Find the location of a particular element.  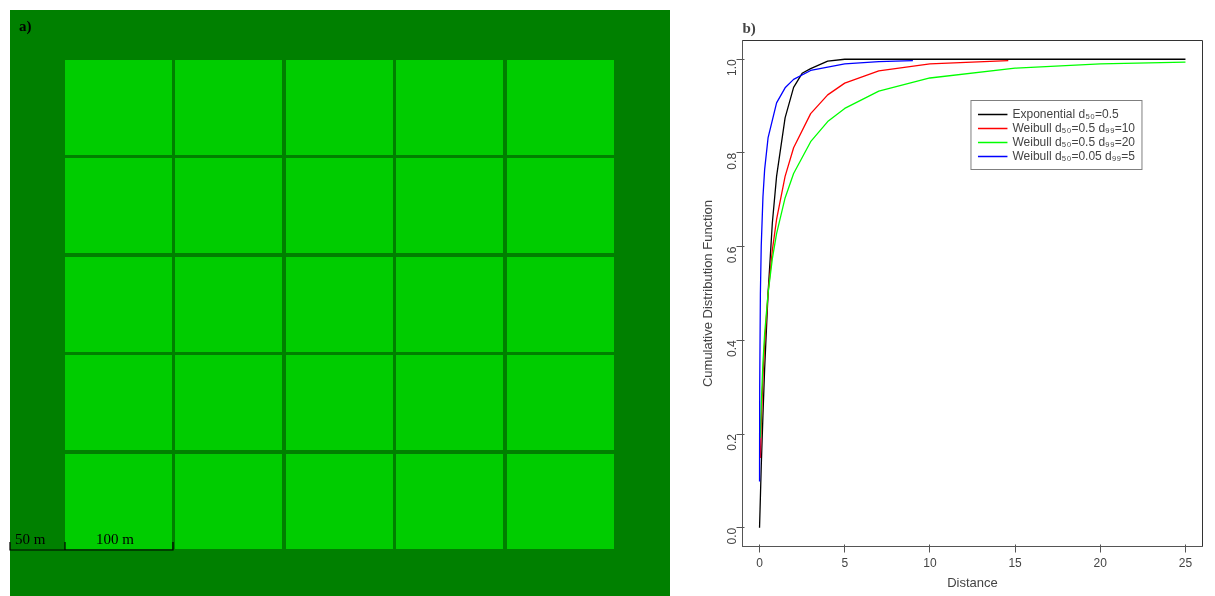

legend-label: Weibull d₅₀=0.5 d₉₉=10 is located at coordinates (1073, 128).